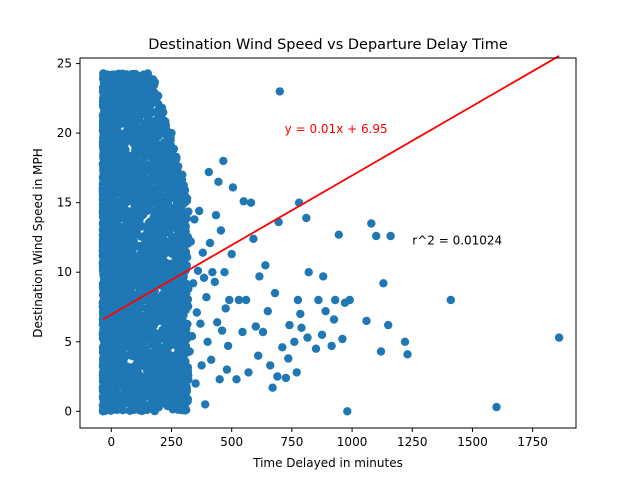 Image resolution: width=640 pixels, height=480 pixels. I want to click on x-tick-label: 1250, so click(412, 442).